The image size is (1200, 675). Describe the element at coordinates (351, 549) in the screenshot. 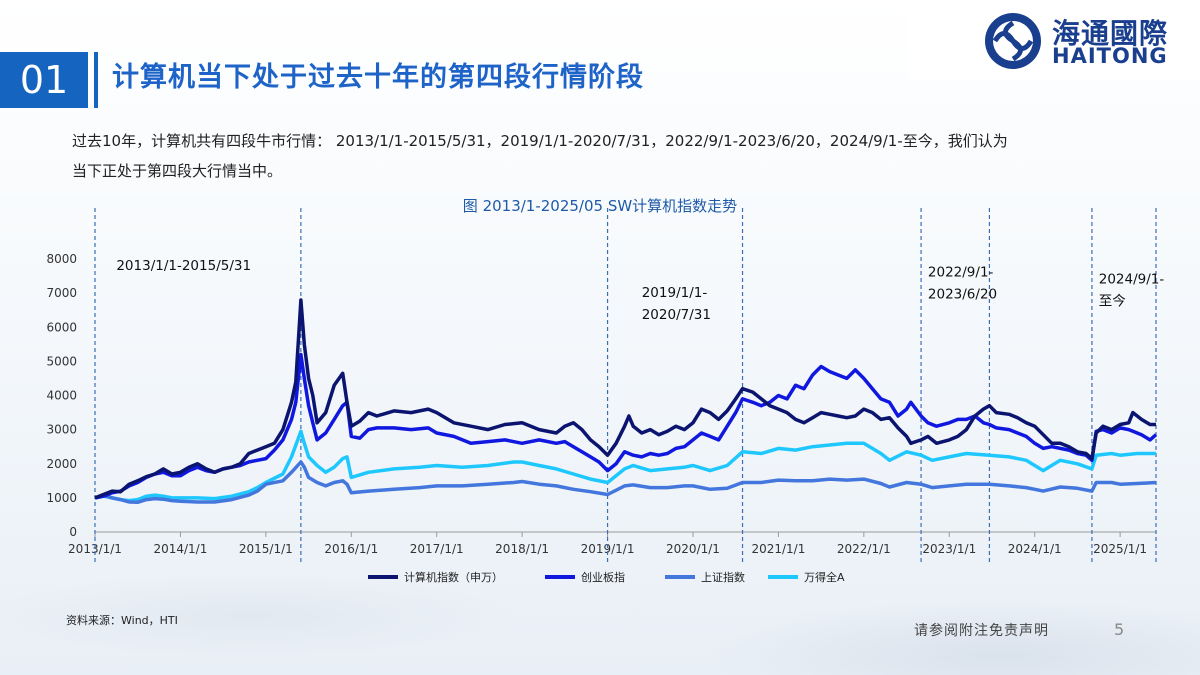

I see `x-tick-label: 2016/1/1` at that location.